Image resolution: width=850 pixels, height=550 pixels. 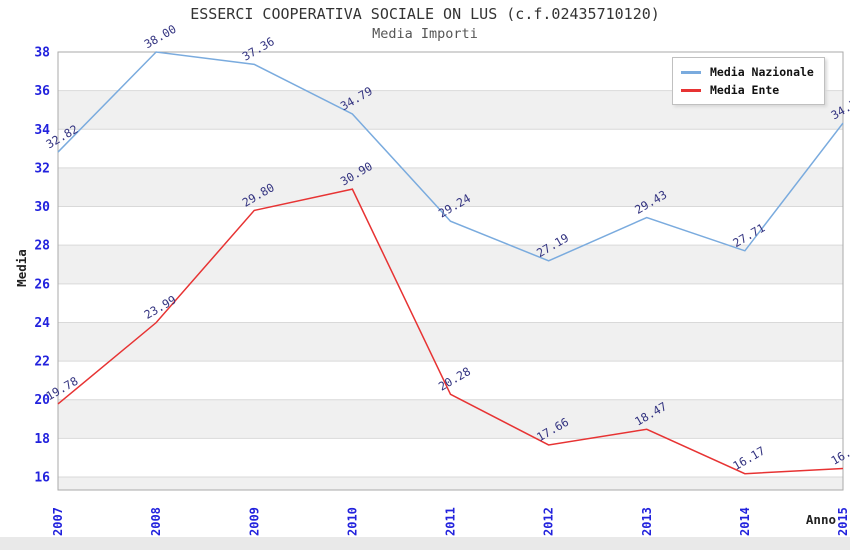 What do you see at coordinates (42, 91) in the screenshot?
I see `svg-text: 36` at bounding box center [42, 91].